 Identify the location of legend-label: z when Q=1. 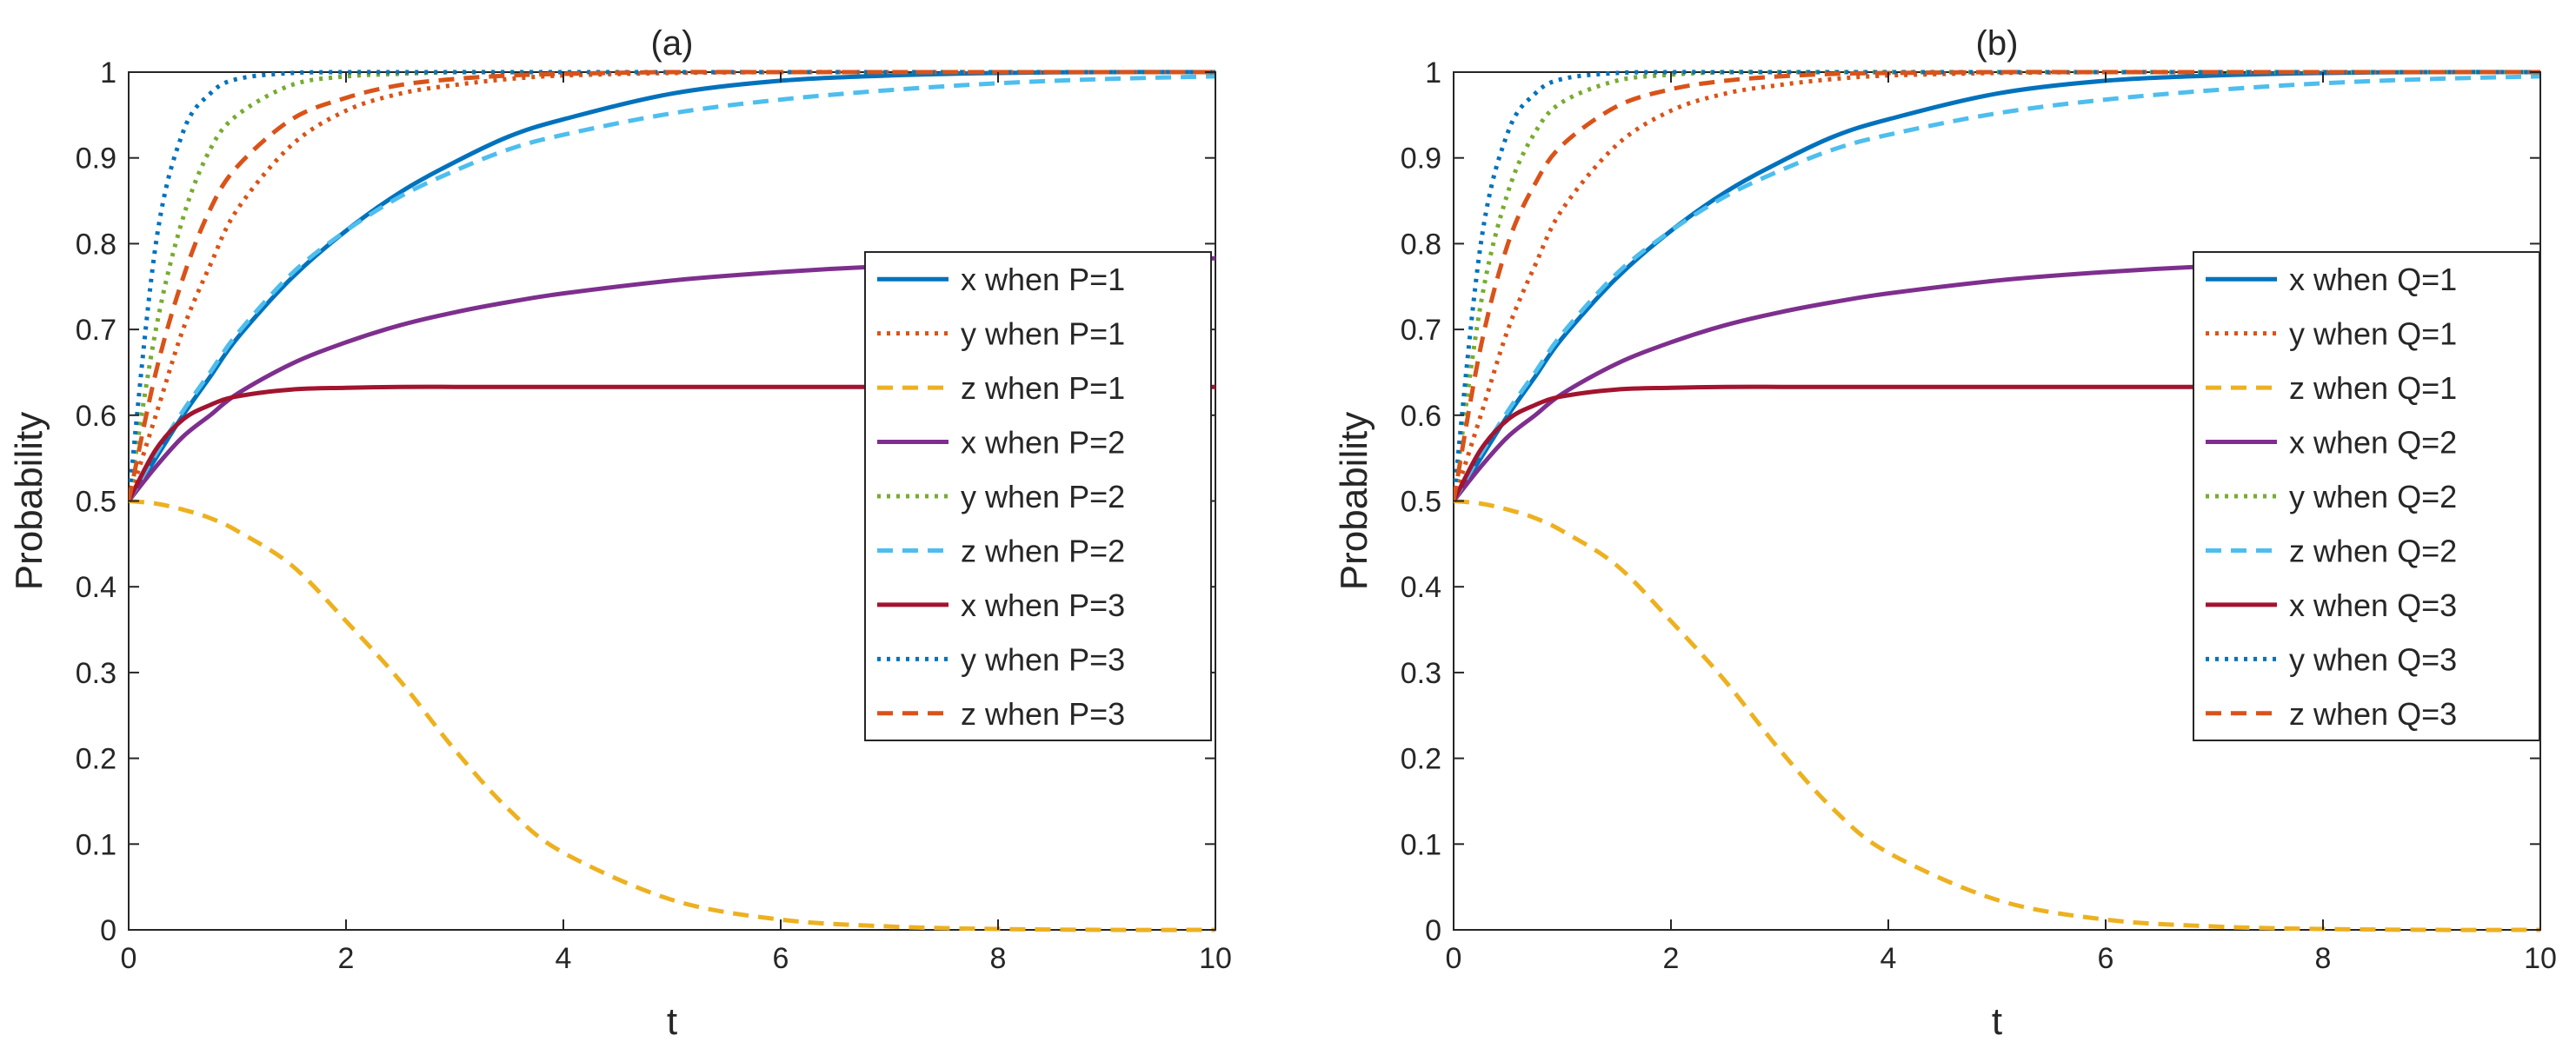
(2373, 388).